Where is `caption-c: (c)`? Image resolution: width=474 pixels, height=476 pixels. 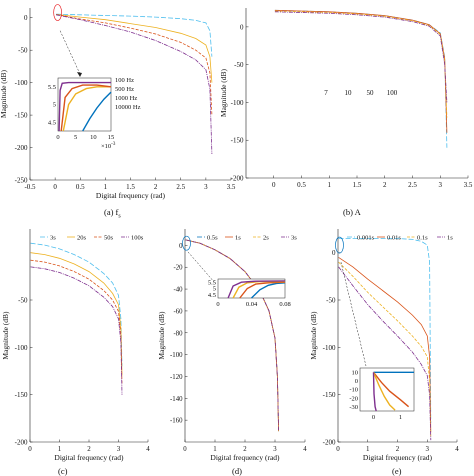 caption-c: (c) is located at coordinates (63, 471).